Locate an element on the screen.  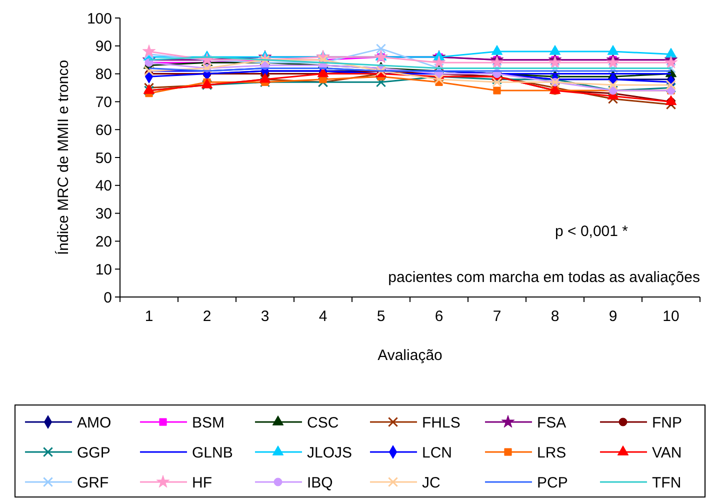
y-tick-label: 0 is located at coordinates (108, 297).